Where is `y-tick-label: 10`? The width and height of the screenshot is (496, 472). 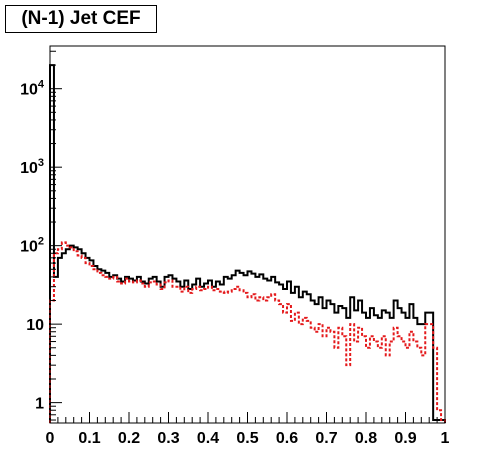
y-tick-label: 10 is located at coordinates (35, 325).